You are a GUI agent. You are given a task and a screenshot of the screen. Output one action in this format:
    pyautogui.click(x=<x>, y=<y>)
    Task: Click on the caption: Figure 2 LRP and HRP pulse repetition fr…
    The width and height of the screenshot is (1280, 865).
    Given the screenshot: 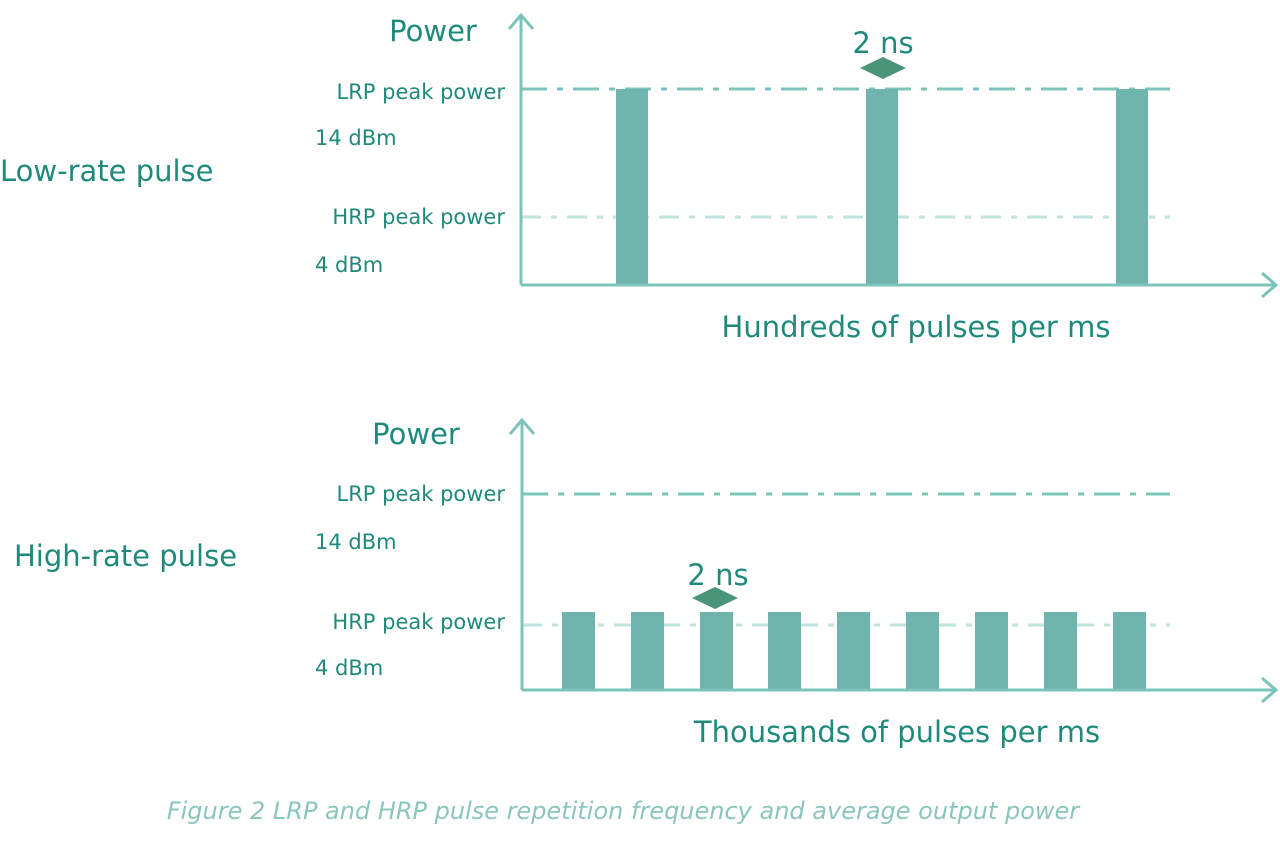 What is the action you would take?
    pyautogui.click(x=624, y=811)
    